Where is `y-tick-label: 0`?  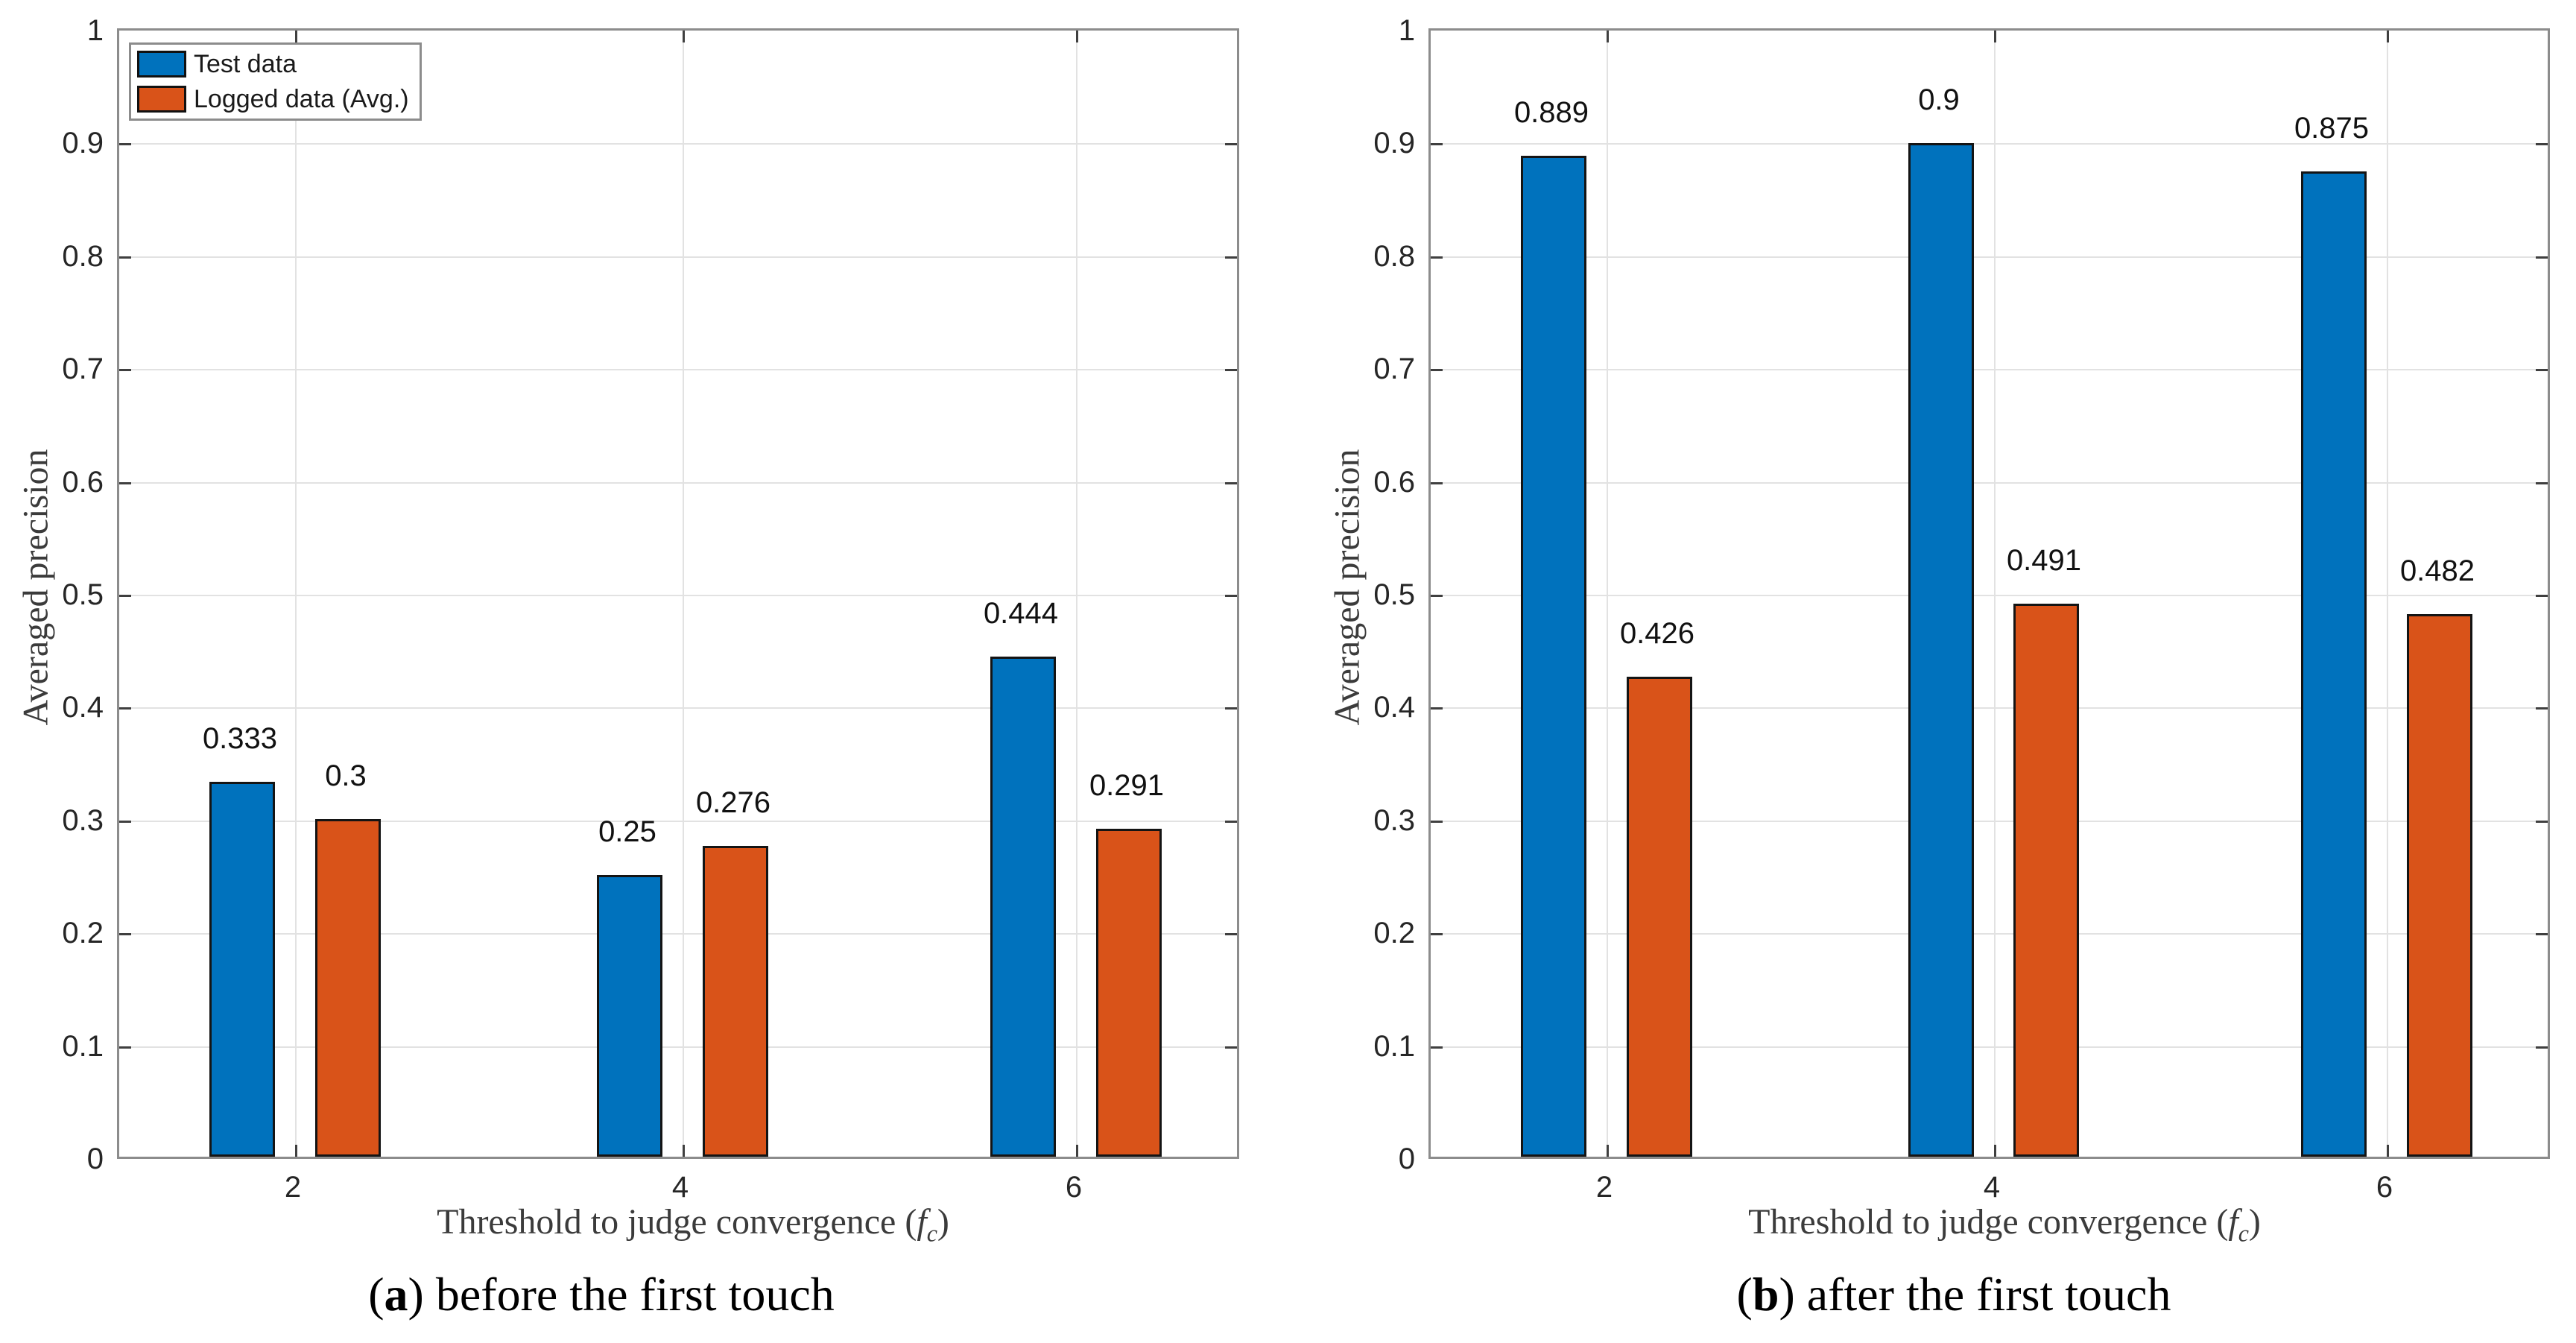 y-tick-label: 0 is located at coordinates (95, 1159).